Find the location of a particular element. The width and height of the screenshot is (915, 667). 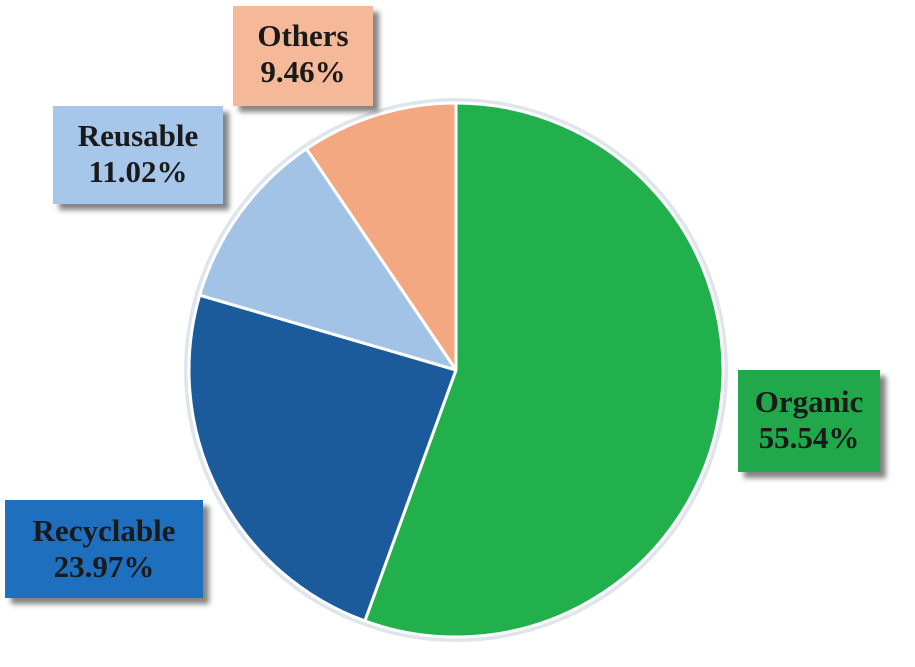

slice-label-reusable-name: Reusable is located at coordinates (138, 135).